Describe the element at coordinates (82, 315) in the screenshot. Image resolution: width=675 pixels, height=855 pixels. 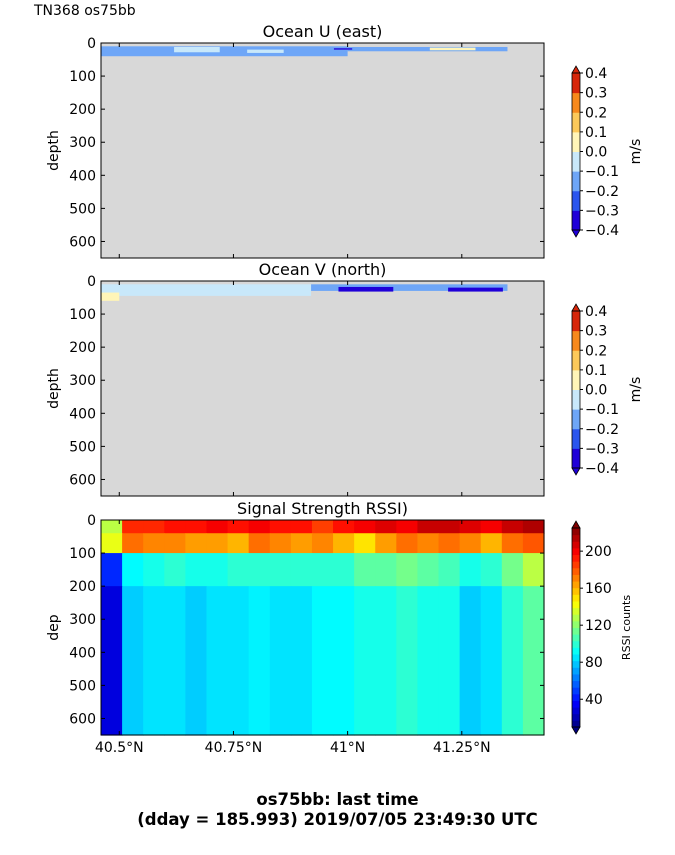
I see `panel2-ytick-label: 100` at that location.